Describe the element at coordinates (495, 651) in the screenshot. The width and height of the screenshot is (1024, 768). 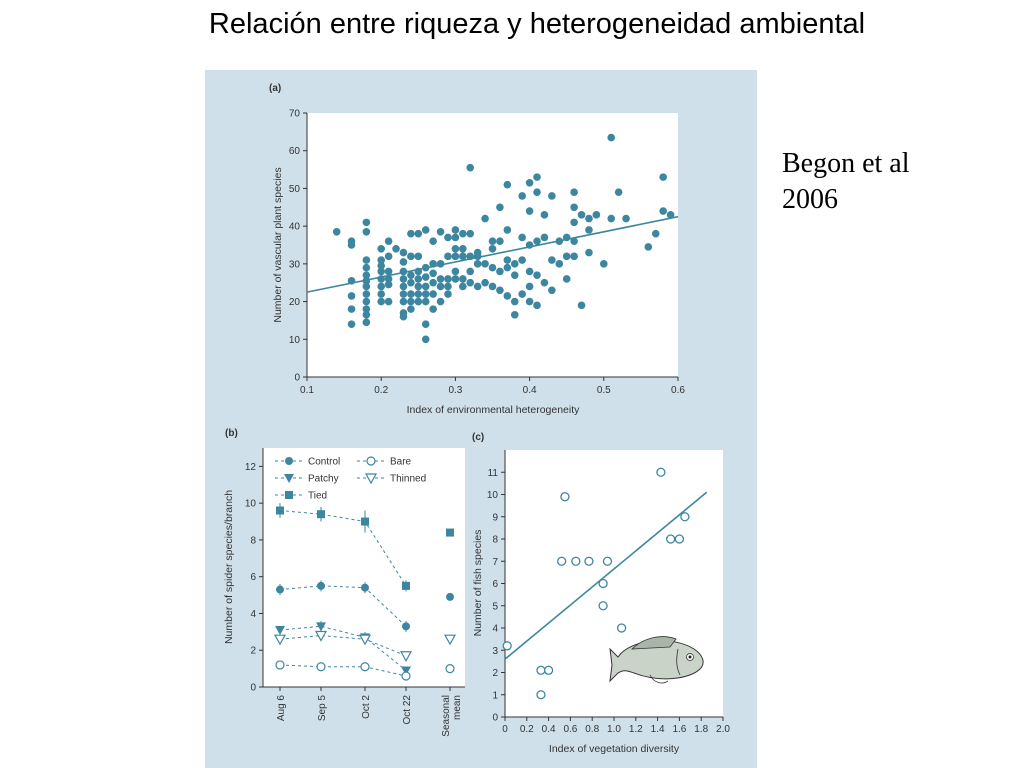
I see `plot-c-y-tick-label: 3` at that location.